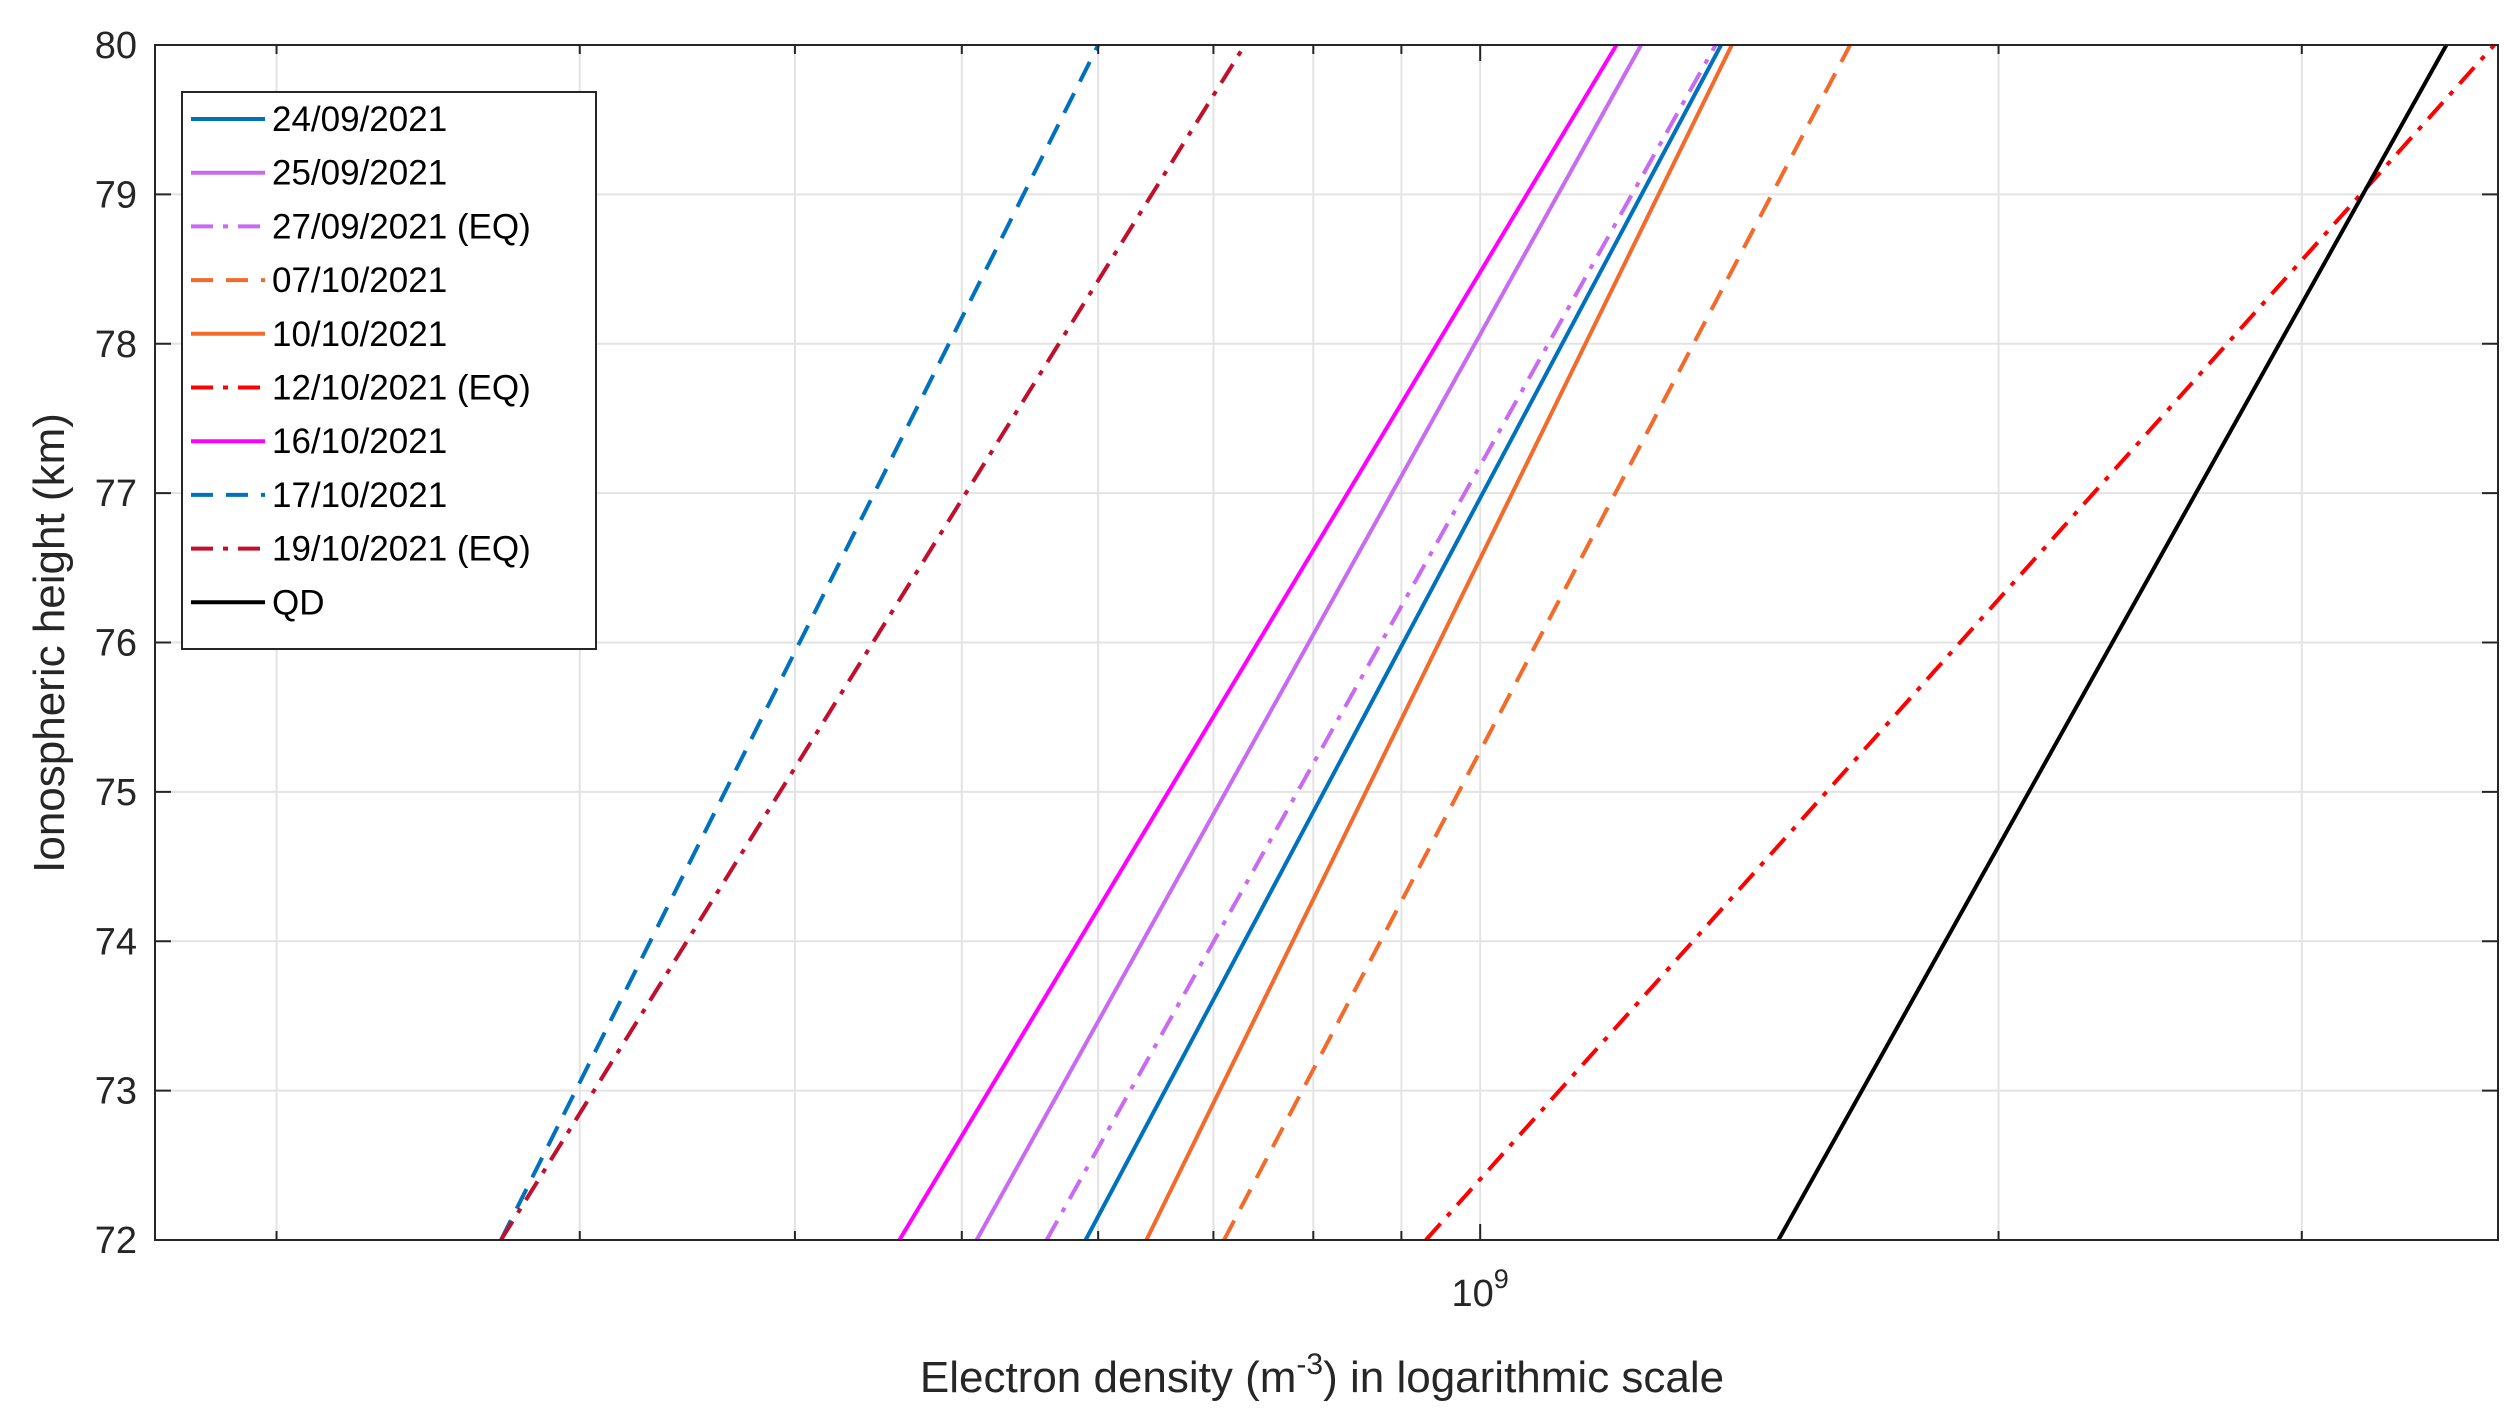 The width and height of the screenshot is (2516, 1426). Describe the element at coordinates (359, 280) in the screenshot. I see `legend-label: 07/10/2021` at that location.